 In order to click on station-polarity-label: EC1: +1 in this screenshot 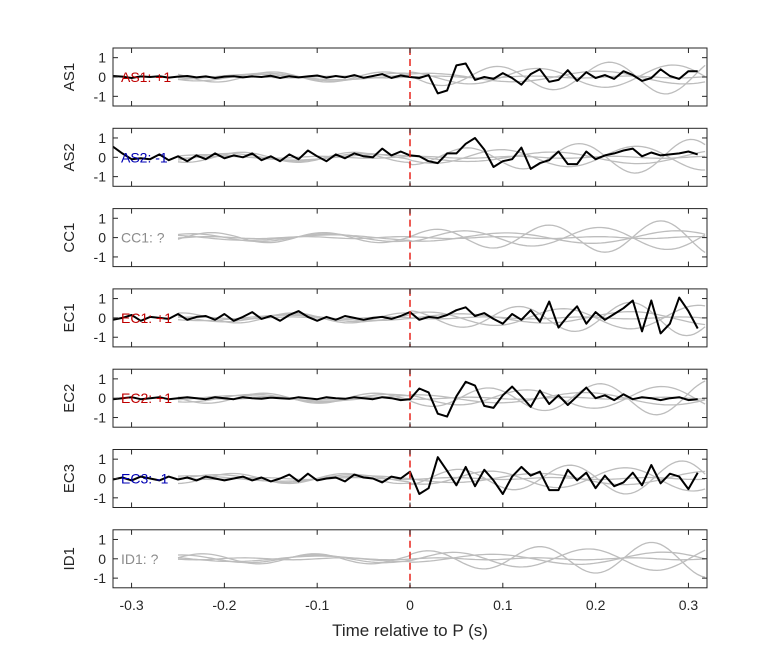, I will do `click(146, 318)`.